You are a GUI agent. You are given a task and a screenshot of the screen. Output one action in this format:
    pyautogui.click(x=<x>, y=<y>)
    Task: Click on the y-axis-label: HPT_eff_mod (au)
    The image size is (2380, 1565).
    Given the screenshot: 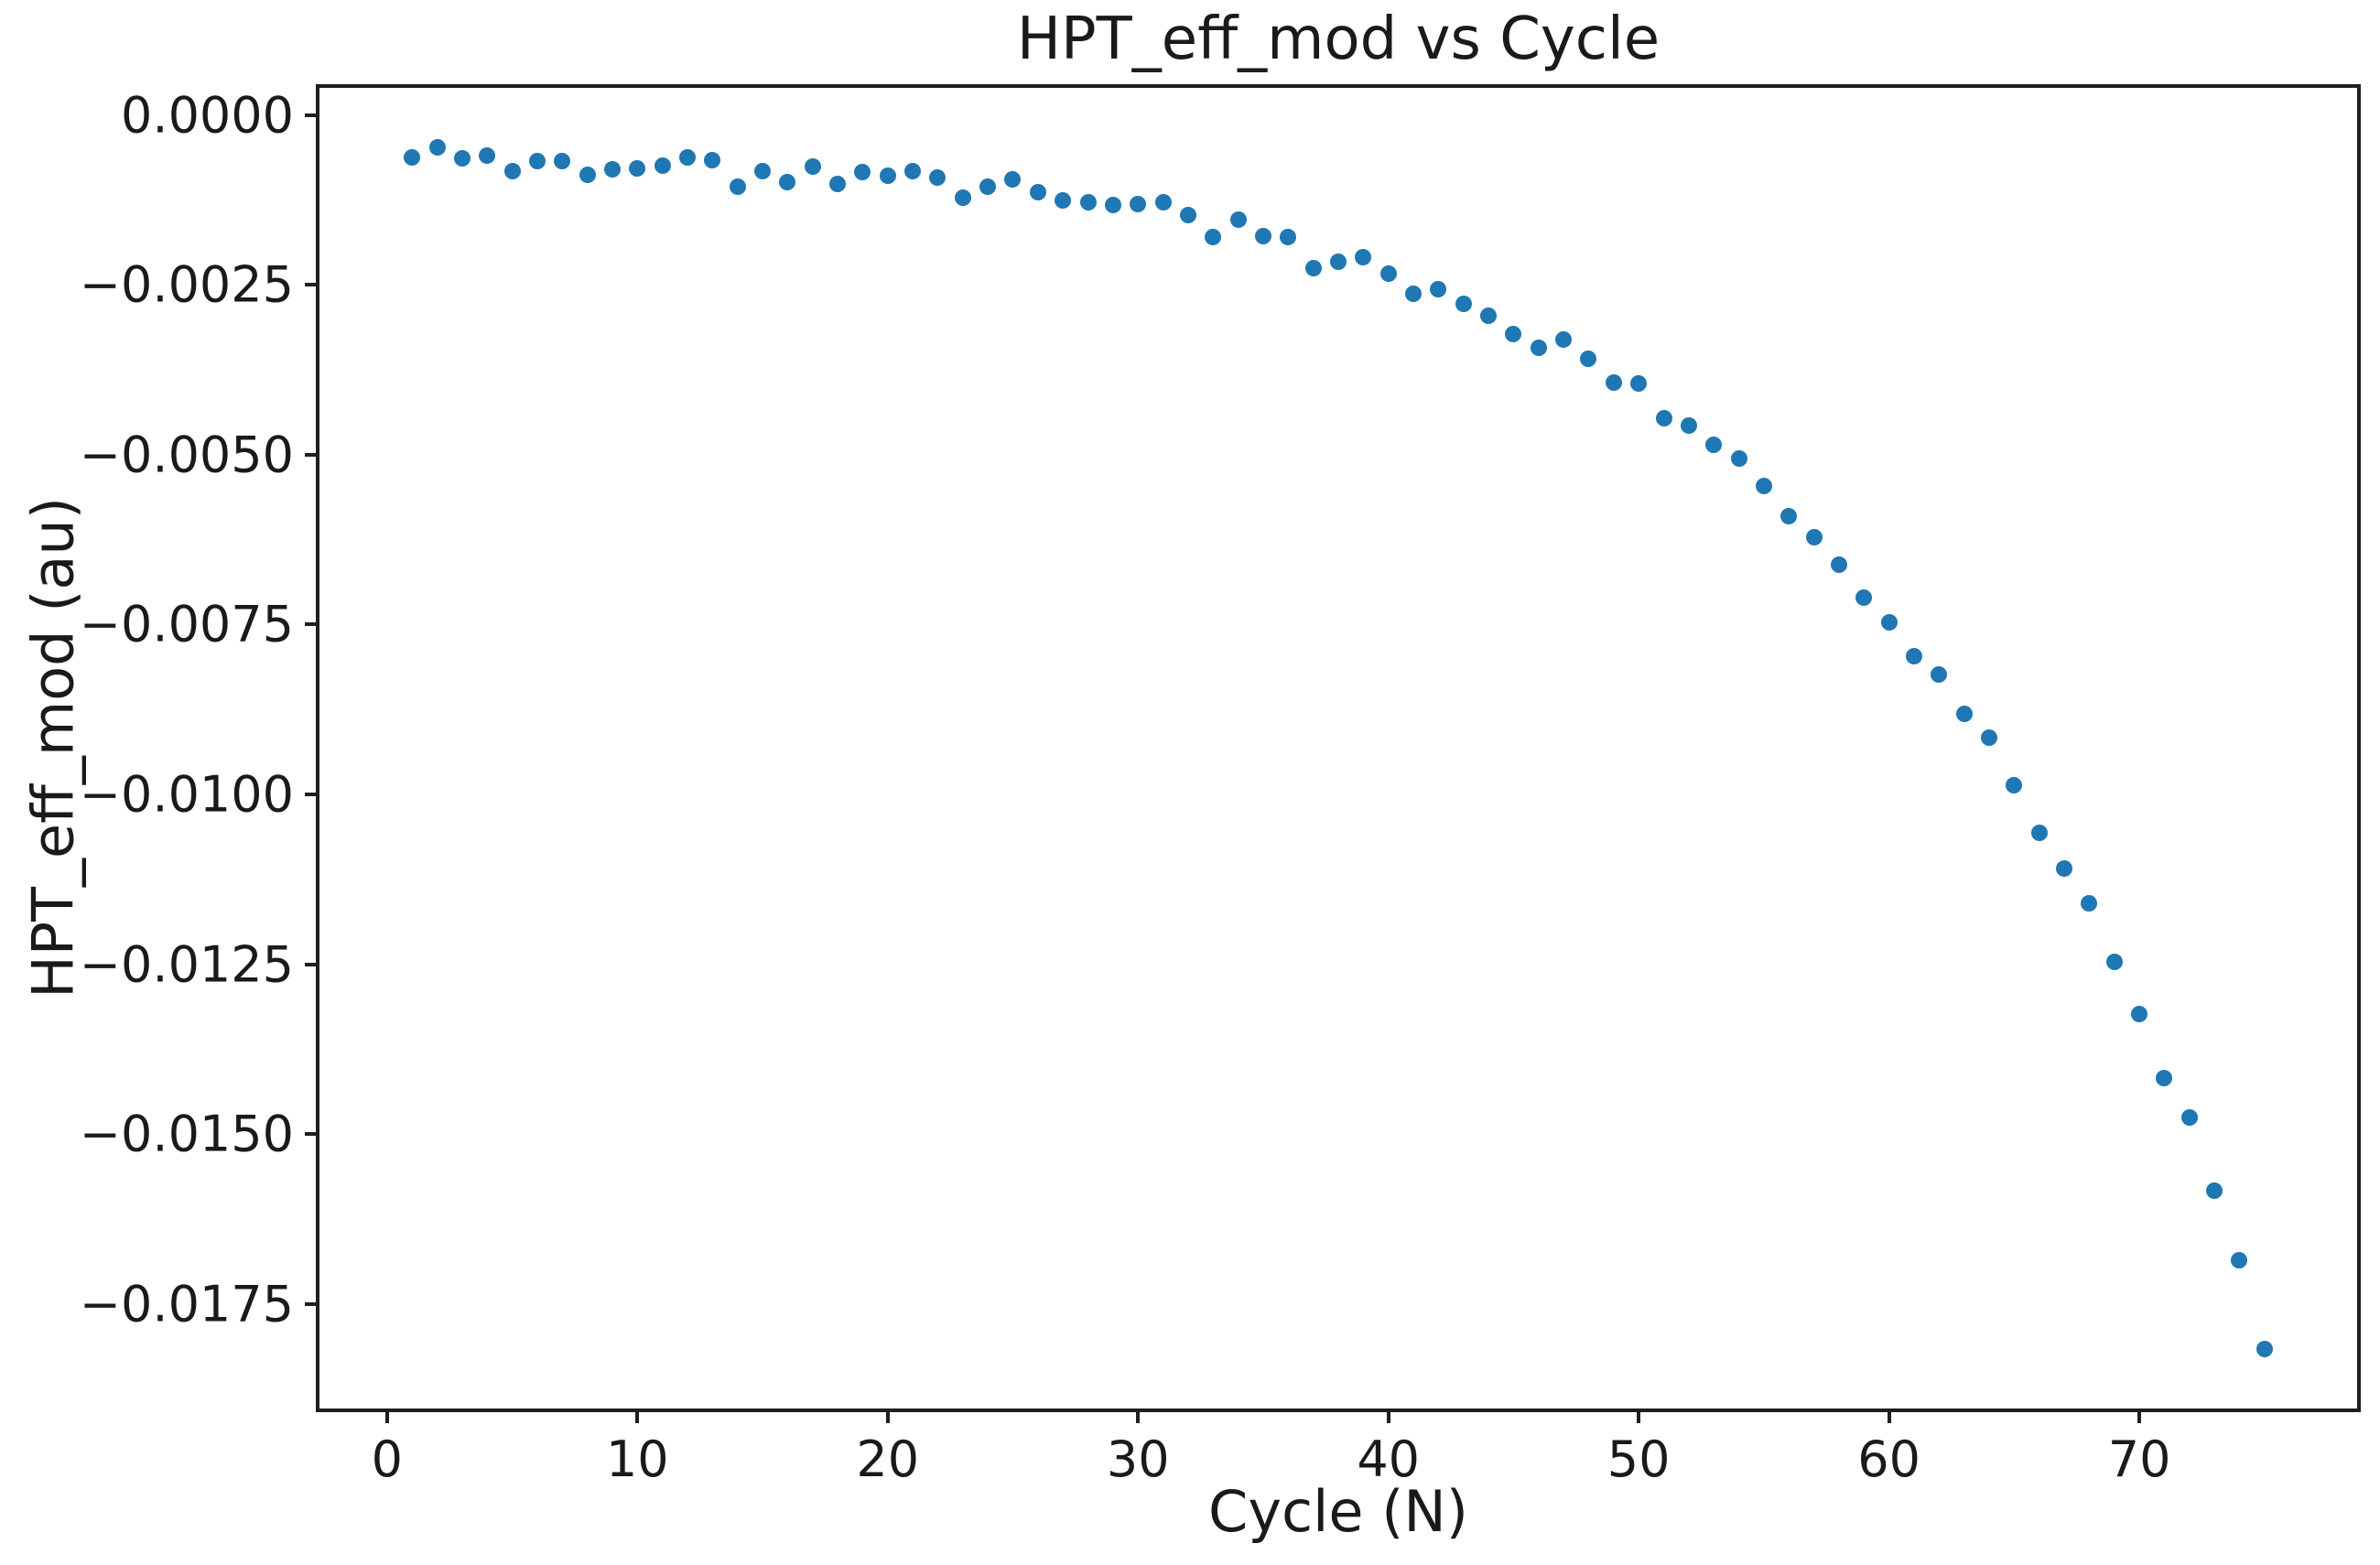 What is the action you would take?
    pyautogui.click(x=53, y=747)
    